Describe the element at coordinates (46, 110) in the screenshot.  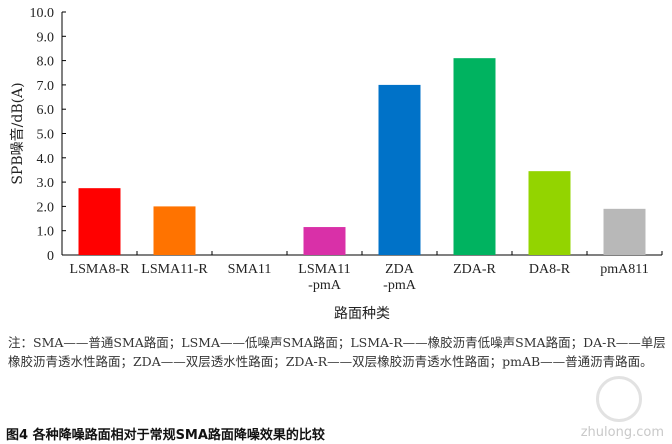
I see `y-tick-label: 6.0` at that location.